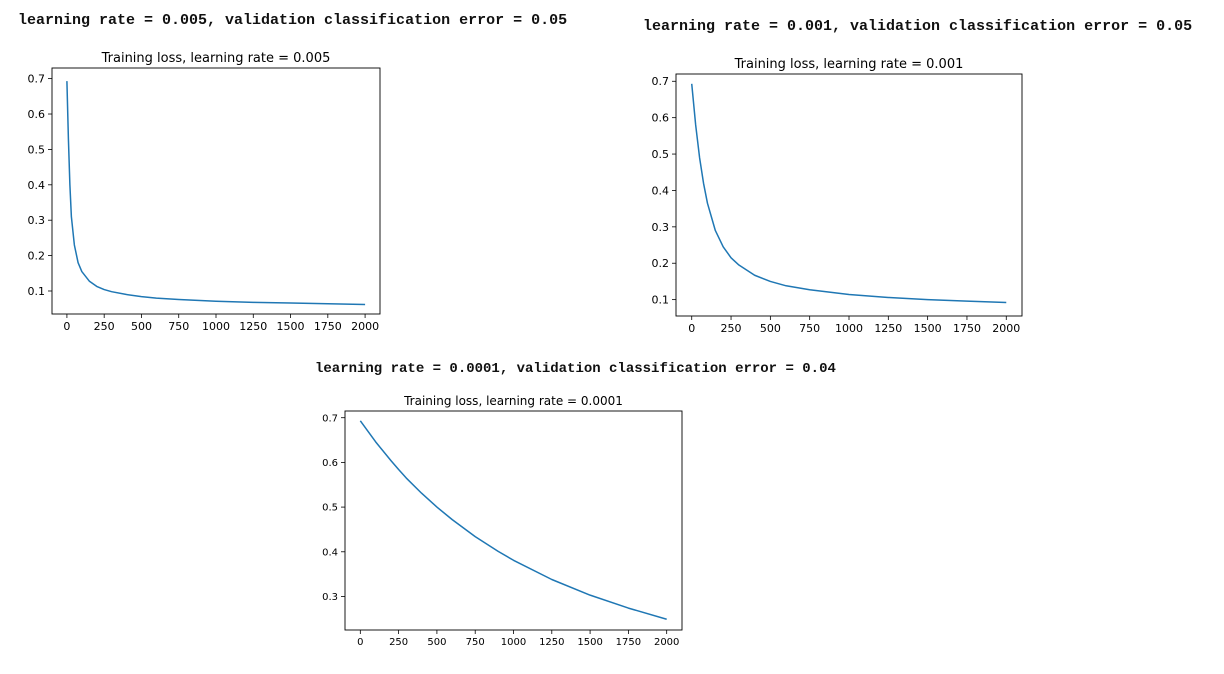 The height and width of the screenshot is (674, 1224). What do you see at coordinates (216, 58) in the screenshot?
I see `chart-title: Training loss, learning rate = 0.005` at bounding box center [216, 58].